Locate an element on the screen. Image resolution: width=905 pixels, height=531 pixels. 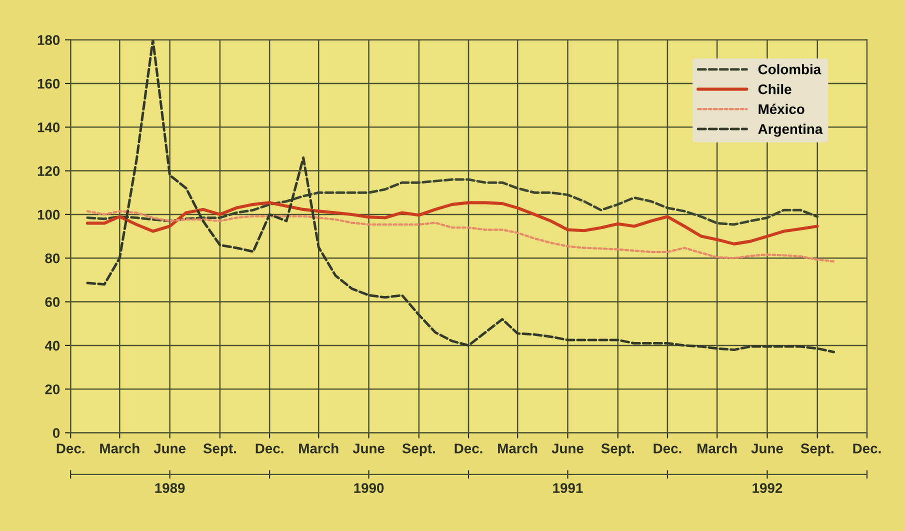
y-tick-label: 140 is located at coordinates (49, 127).